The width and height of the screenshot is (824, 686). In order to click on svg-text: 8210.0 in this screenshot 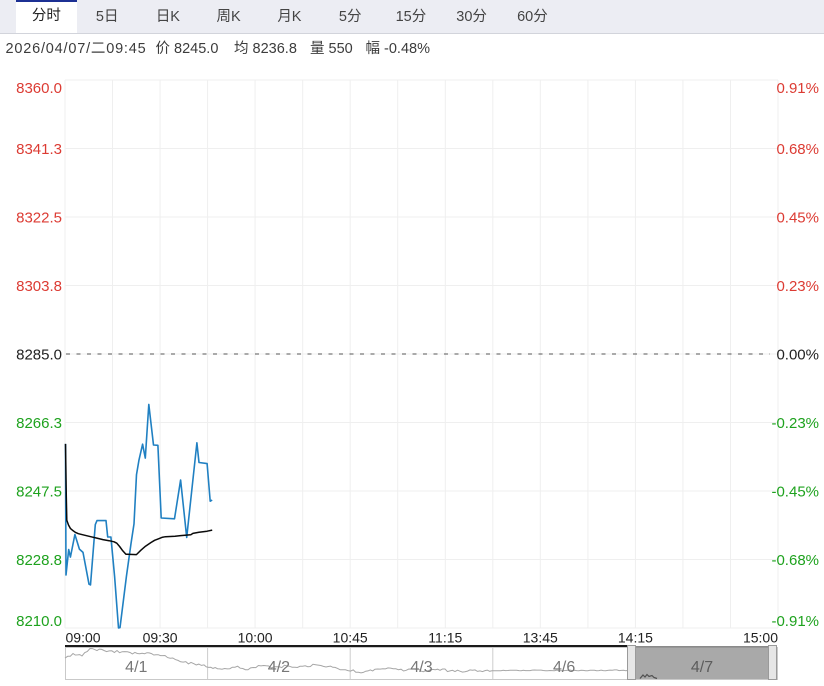, I will do `click(39, 621)`.